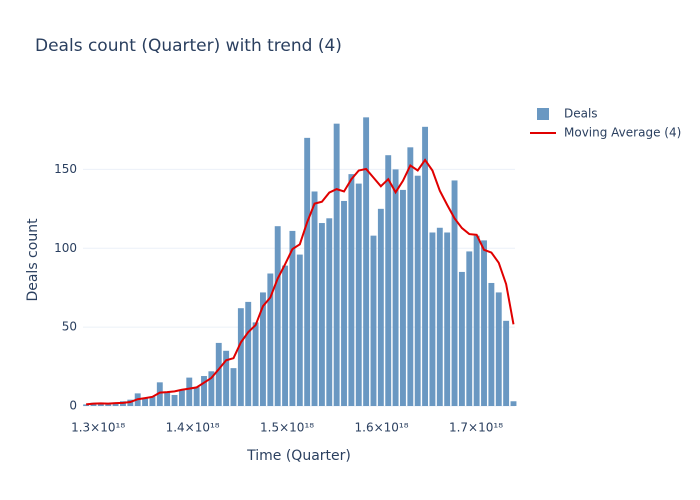  Describe the element at coordinates (33, 260) in the screenshot. I see `y-axis-title: Deals count` at that location.